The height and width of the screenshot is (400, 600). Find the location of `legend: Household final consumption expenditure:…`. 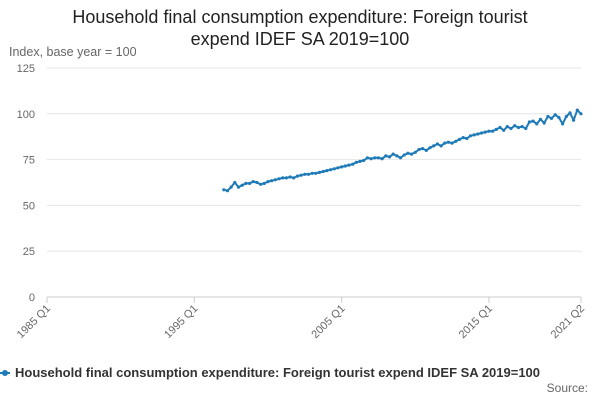

legend: Household final consumption expenditure:… is located at coordinates (300, 374).